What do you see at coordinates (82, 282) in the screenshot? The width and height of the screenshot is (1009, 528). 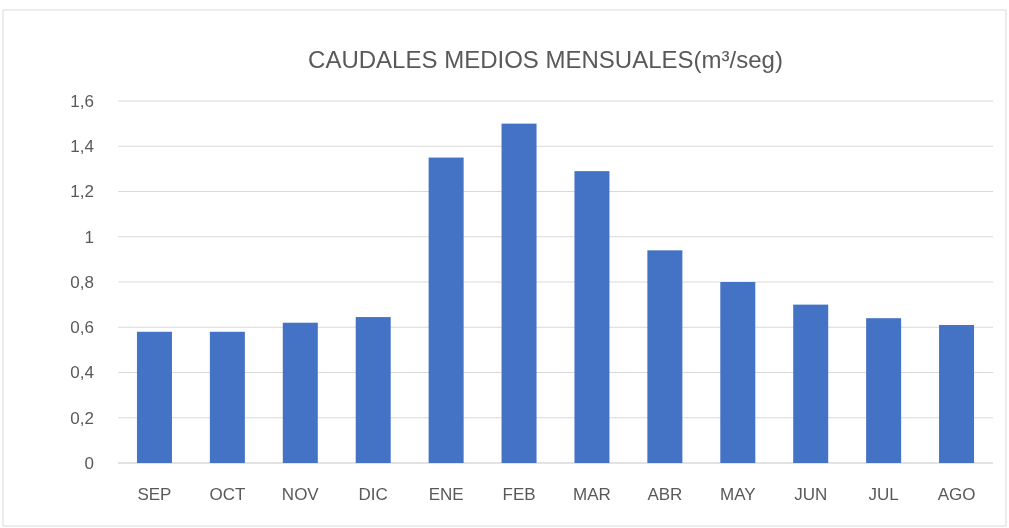 I see `y-tick-label: 0,8` at bounding box center [82, 282].